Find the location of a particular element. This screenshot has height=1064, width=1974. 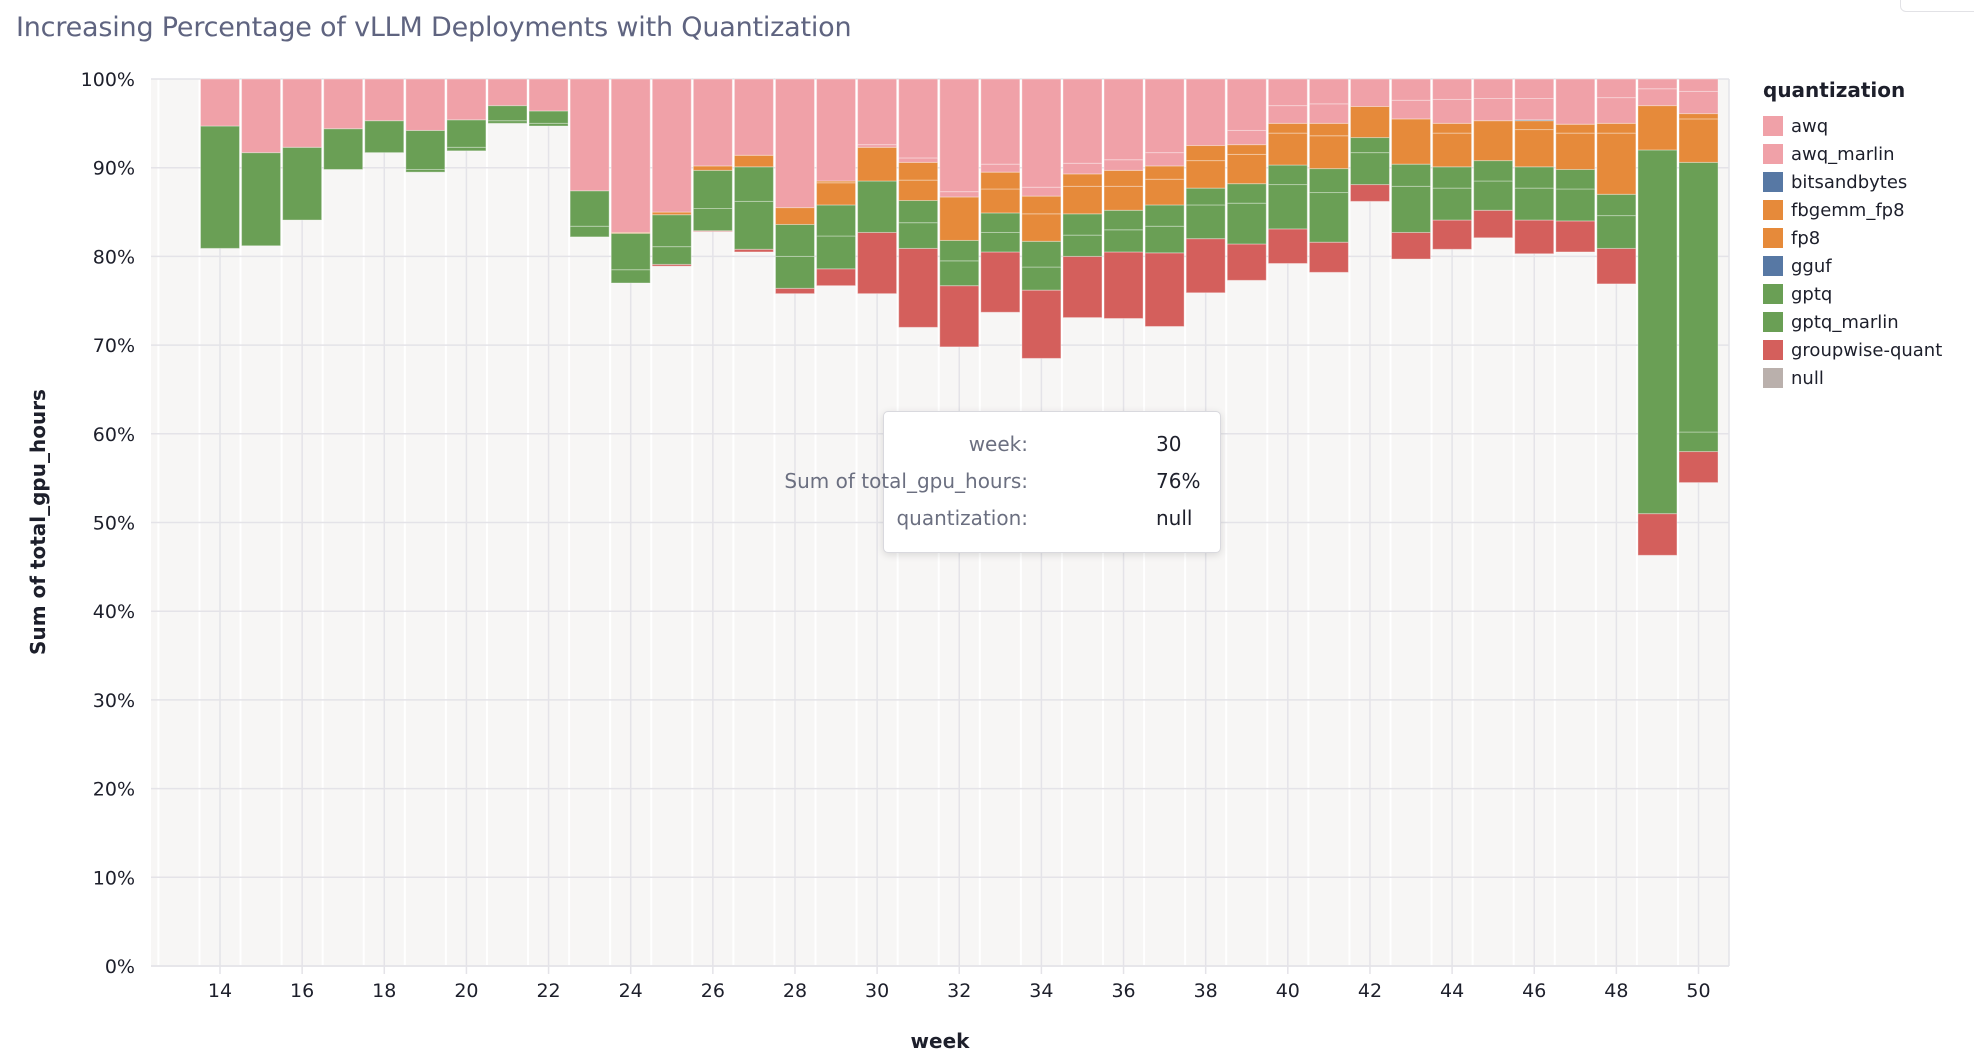

legend-item-gguf: gguf is located at coordinates (1852, 266).